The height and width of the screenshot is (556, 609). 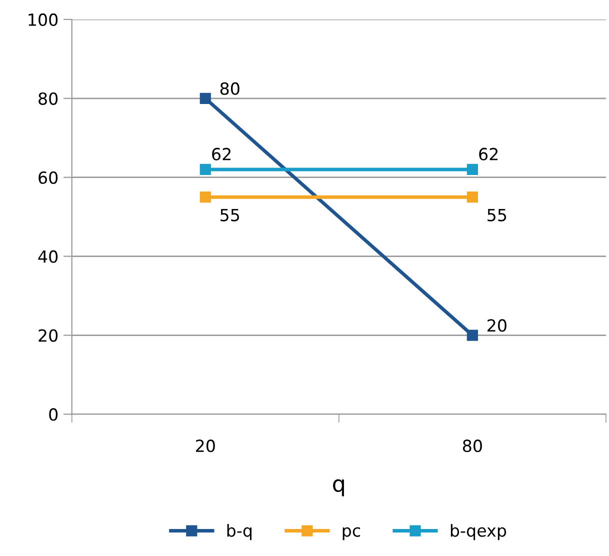 What do you see at coordinates (43, 19) in the screenshot?
I see `y-tick-label: 100` at bounding box center [43, 19].